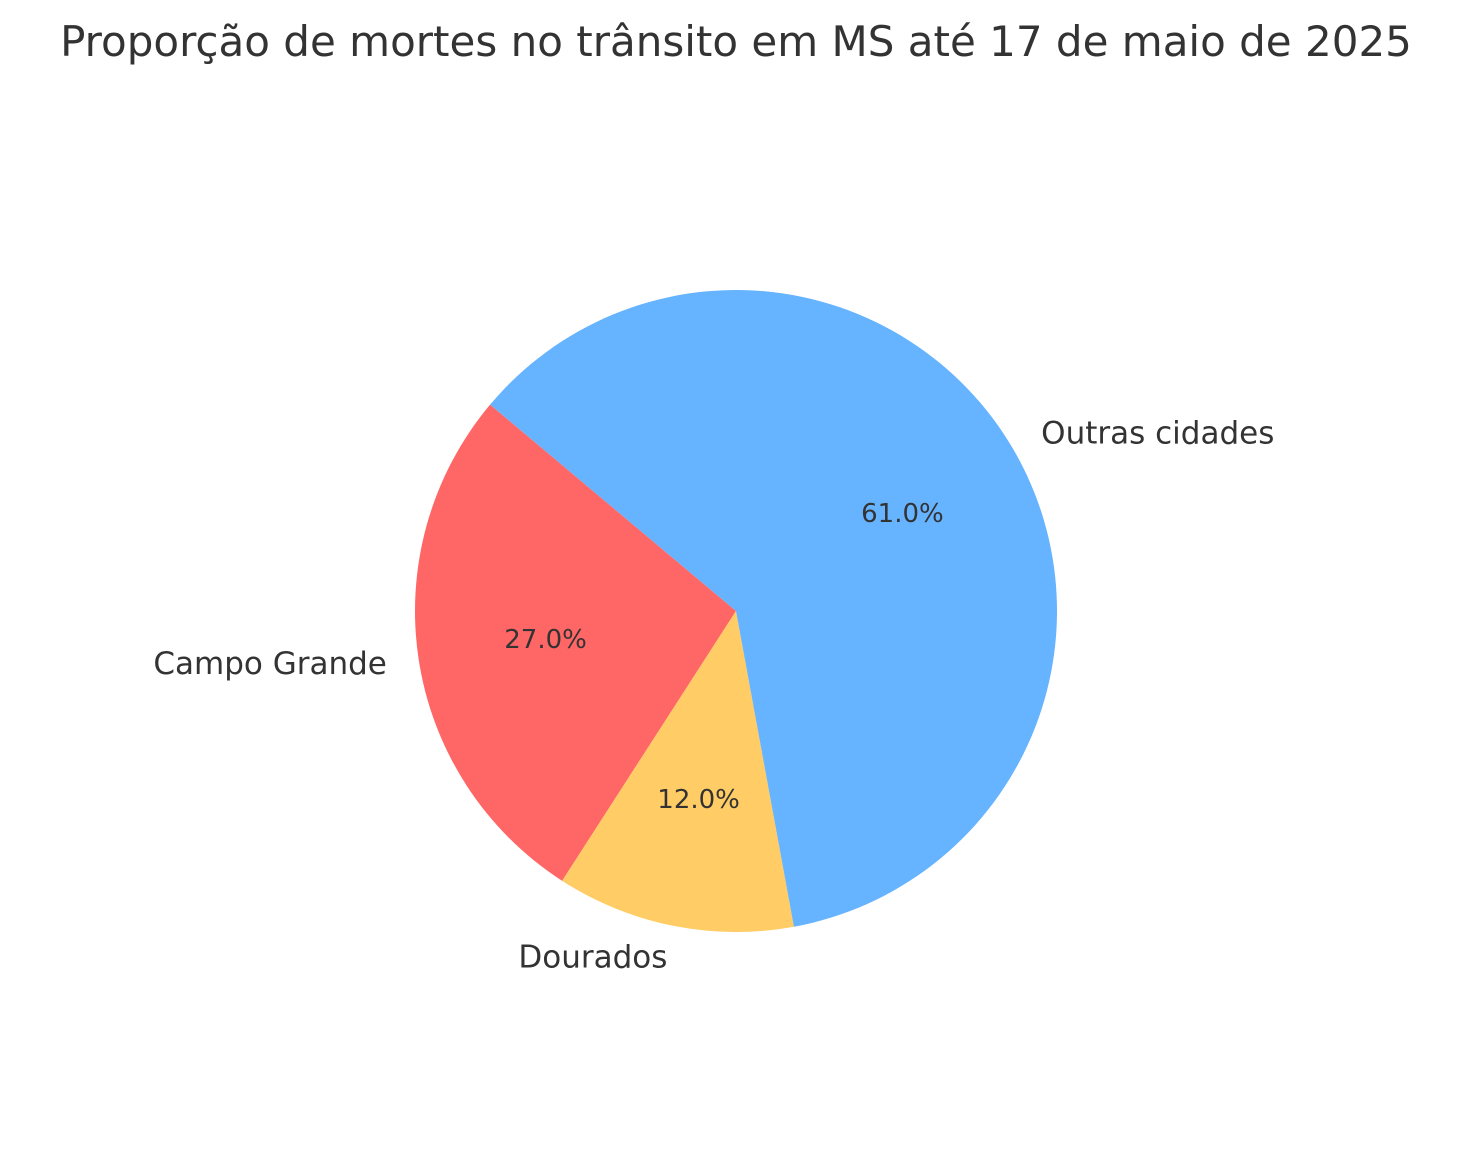  What do you see at coordinates (678, 771) in the screenshot?
I see `pie-slice-dourados` at bounding box center [678, 771].